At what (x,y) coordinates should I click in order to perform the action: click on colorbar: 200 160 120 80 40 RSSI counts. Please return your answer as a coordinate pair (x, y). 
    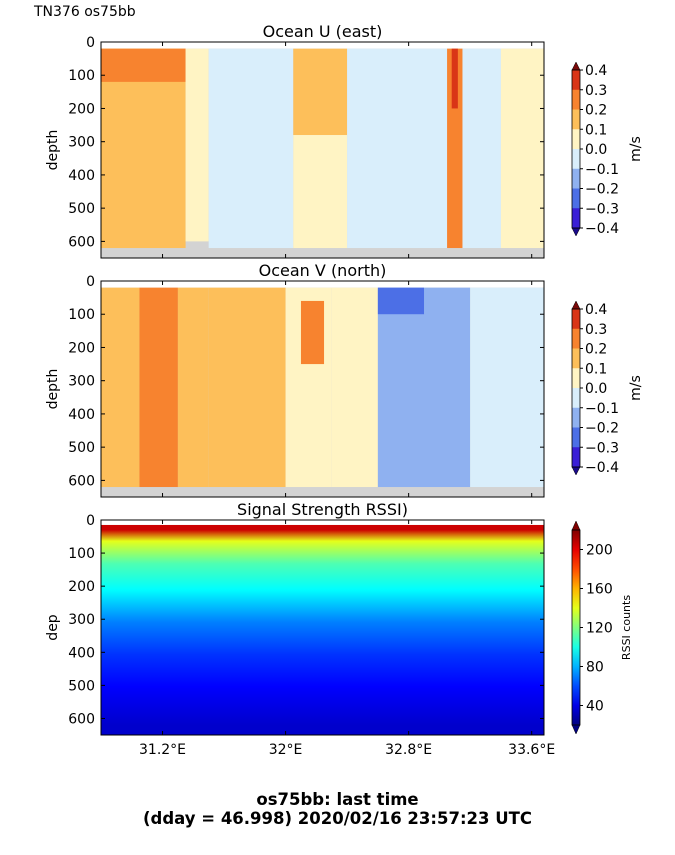
    Looking at the image, I should click on (602, 627).